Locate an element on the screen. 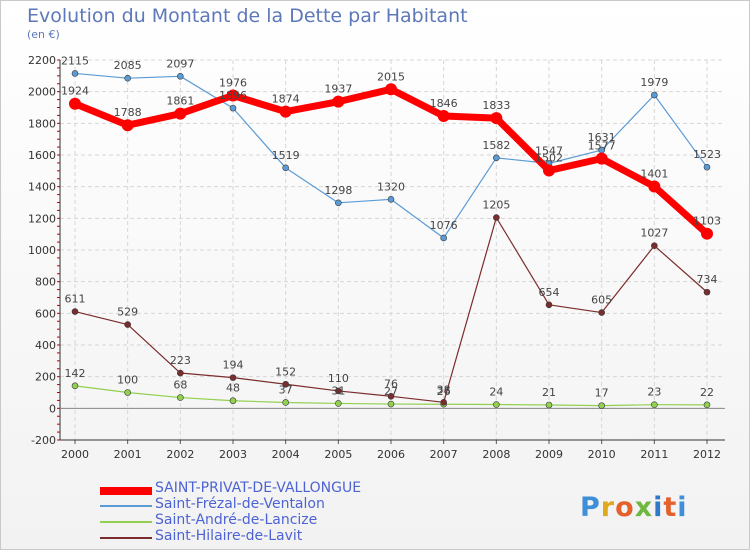 This screenshot has width=750, height=550. data-label: 1076 is located at coordinates (444, 225).